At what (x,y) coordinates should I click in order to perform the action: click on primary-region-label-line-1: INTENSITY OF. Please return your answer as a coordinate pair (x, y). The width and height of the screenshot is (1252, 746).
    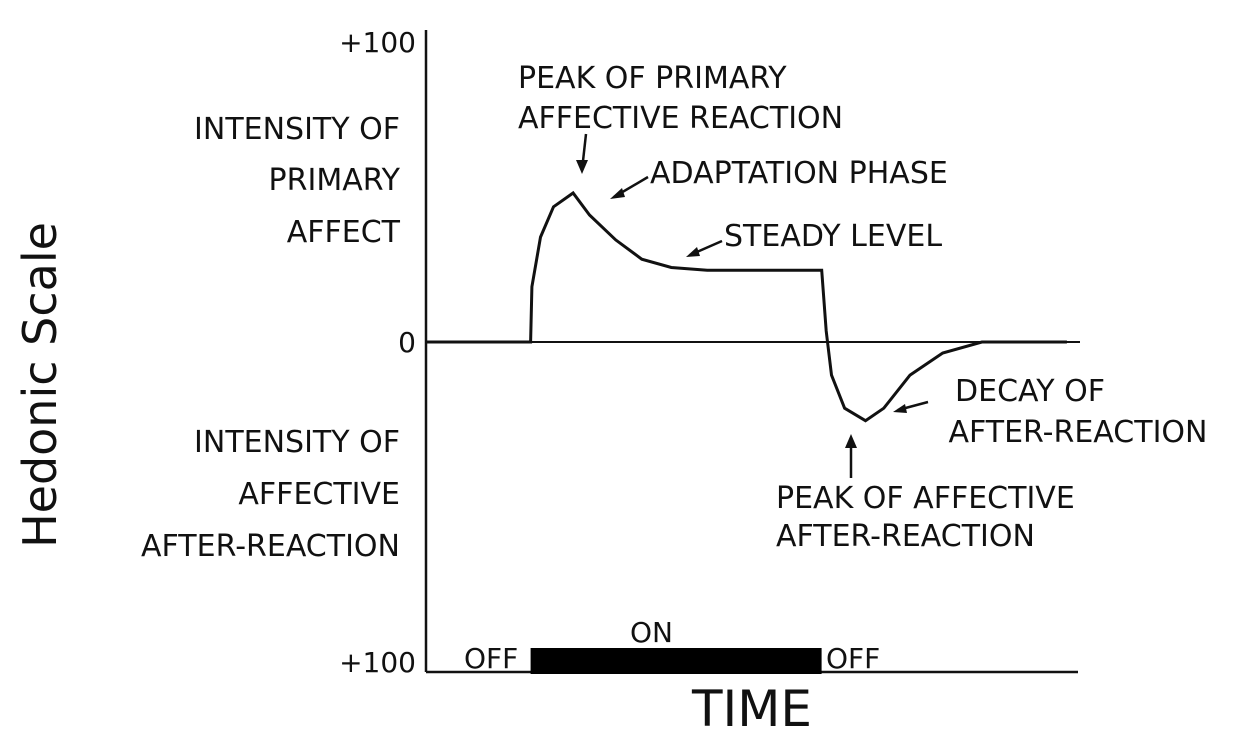
    Looking at the image, I should click on (297, 129).